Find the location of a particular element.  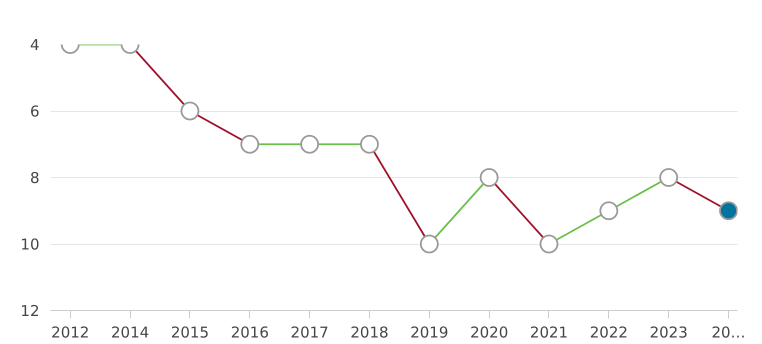

x-tick-label: 2012 is located at coordinates (70, 333).